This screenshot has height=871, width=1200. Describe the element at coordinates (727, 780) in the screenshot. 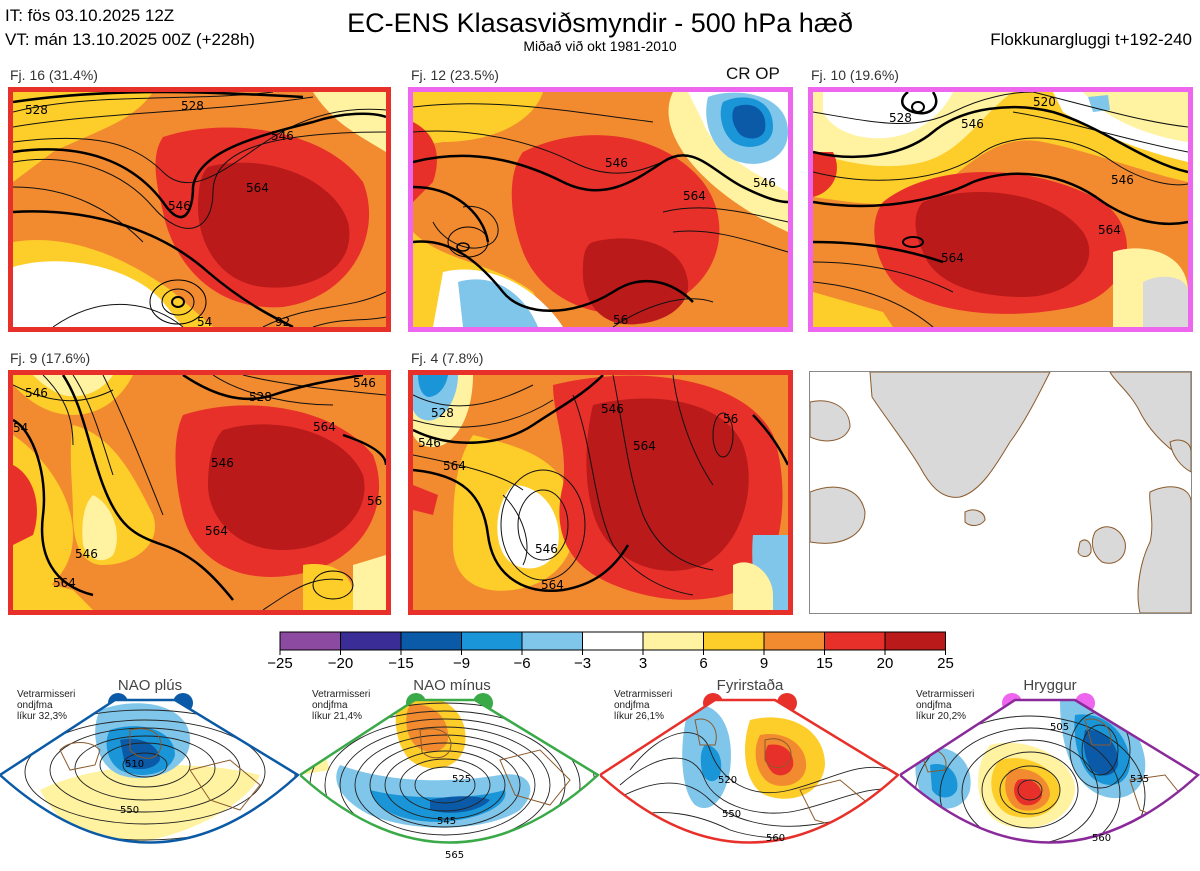

I see `regime-3-contour-label: 520` at that location.